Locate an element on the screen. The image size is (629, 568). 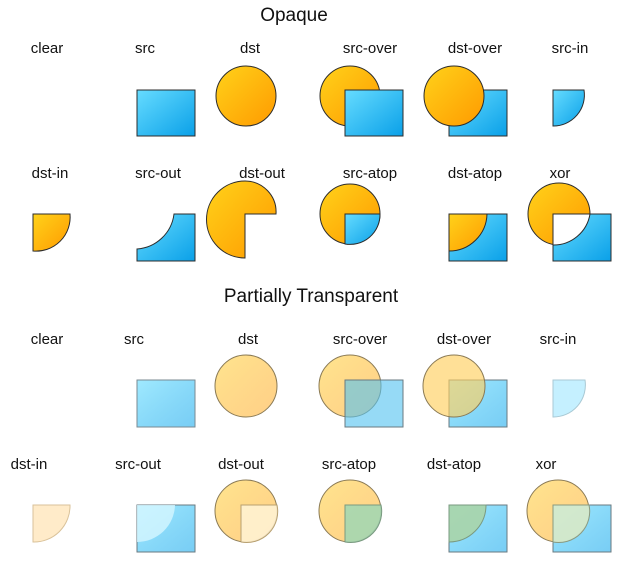
tile-src-over is located at coordinates (361, 101).